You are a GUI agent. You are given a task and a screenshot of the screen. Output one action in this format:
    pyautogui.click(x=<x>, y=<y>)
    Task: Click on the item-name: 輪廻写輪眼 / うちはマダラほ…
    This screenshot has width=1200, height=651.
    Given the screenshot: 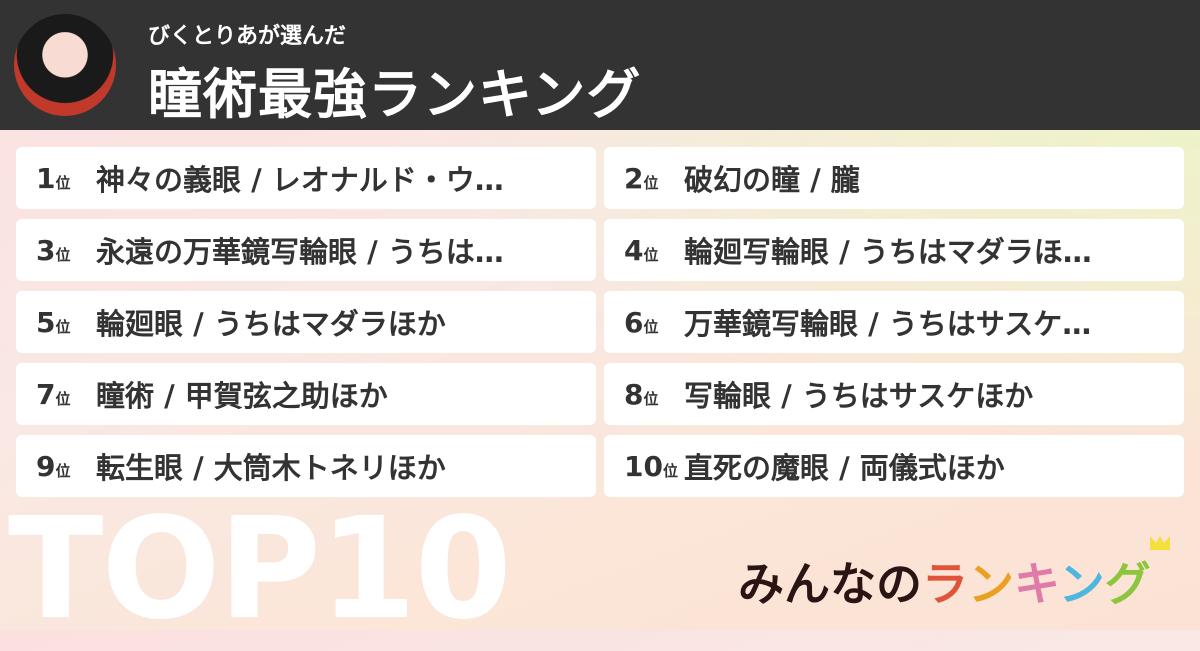 What is the action you would take?
    pyautogui.click(x=888, y=252)
    